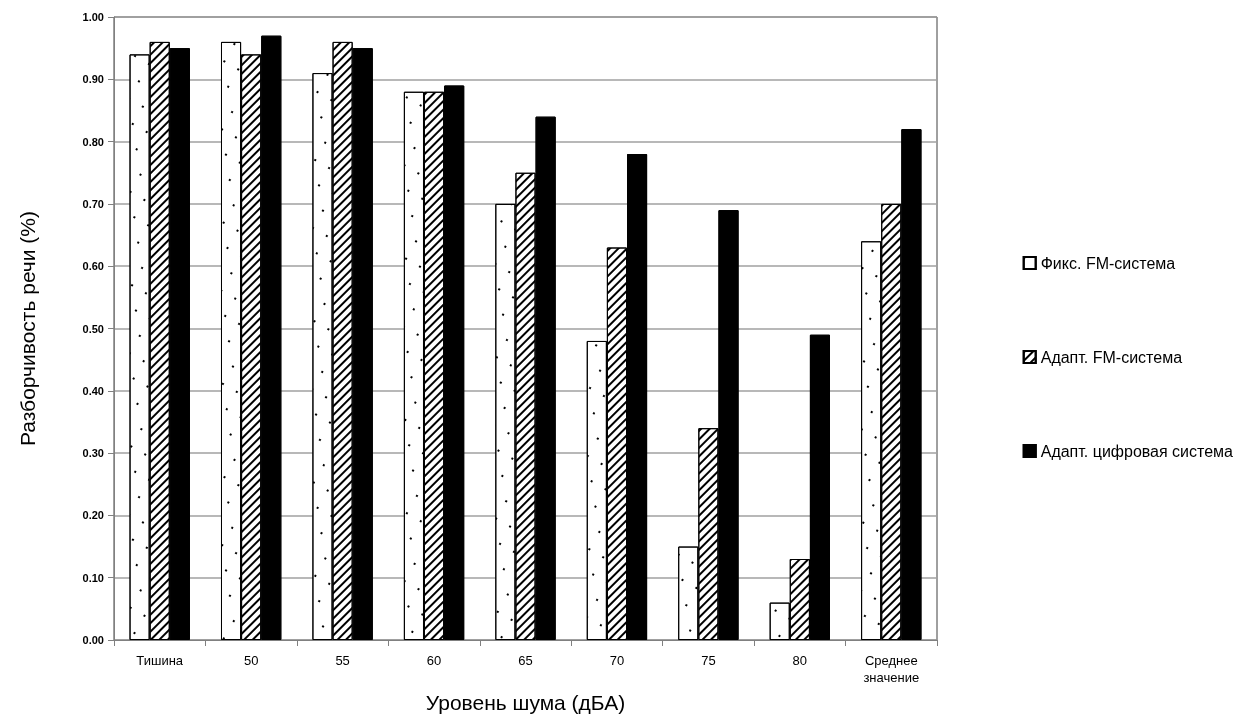 This screenshot has height=720, width=1242. What do you see at coordinates (800, 660) in the screenshot?
I see `x-tick-label: 80` at bounding box center [800, 660].